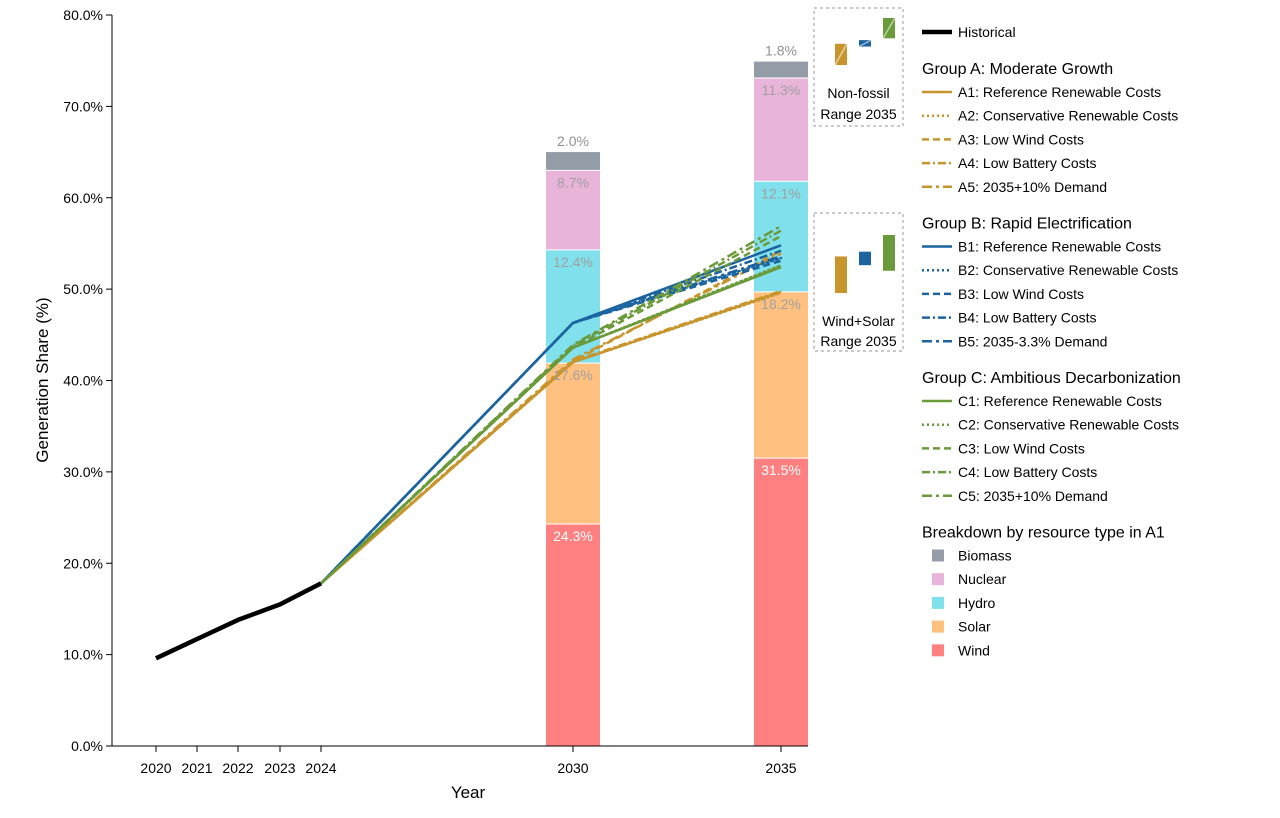 The height and width of the screenshot is (818, 1280). Describe the element at coordinates (1021, 139) in the screenshot. I see `legend-label: A3: Low Wind Costs` at that location.